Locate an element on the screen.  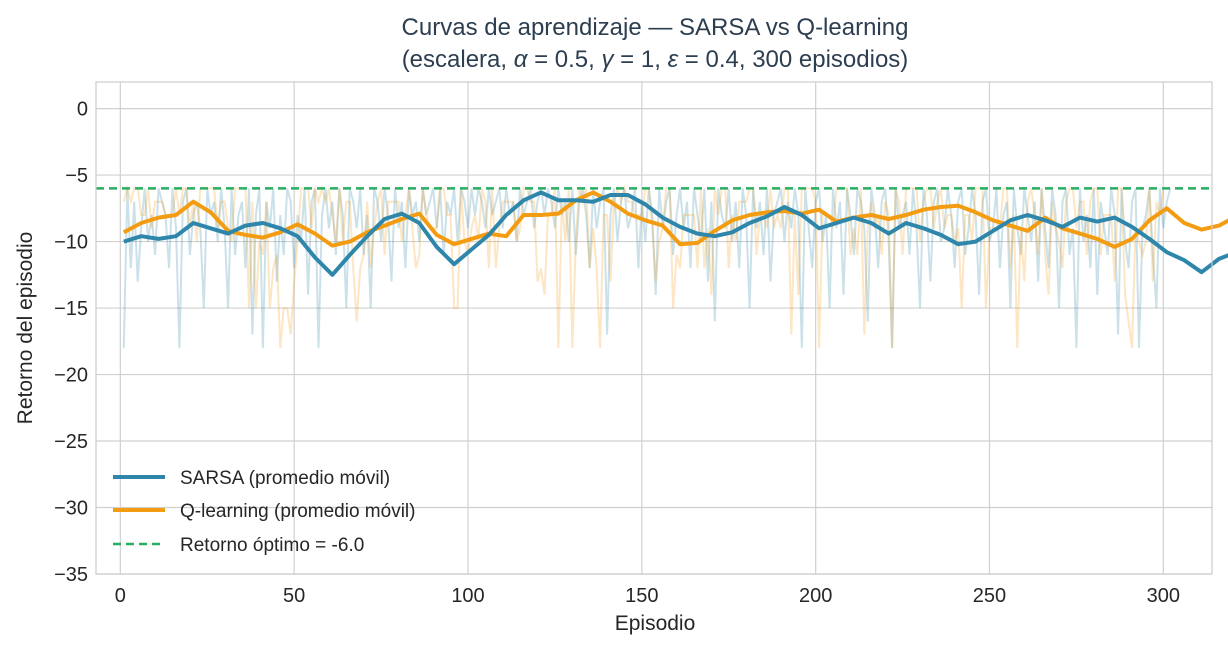
title-param-alpha-value: 0.5 is located at coordinates (571, 59).